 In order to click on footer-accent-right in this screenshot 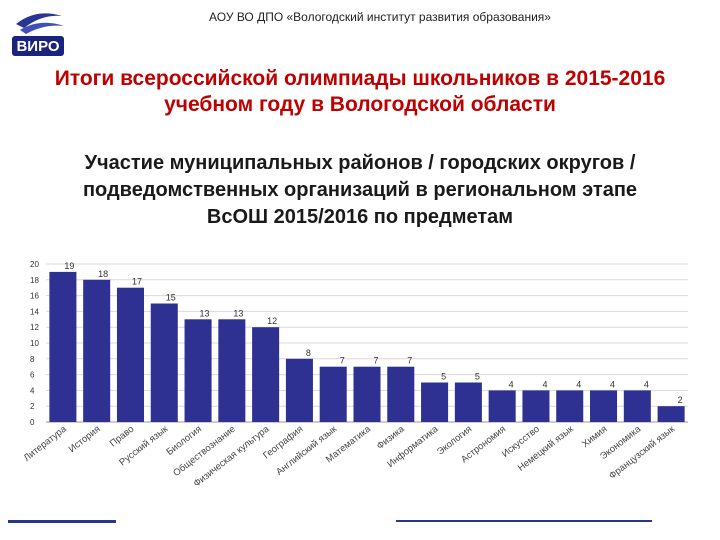, I will do `click(524, 521)`.